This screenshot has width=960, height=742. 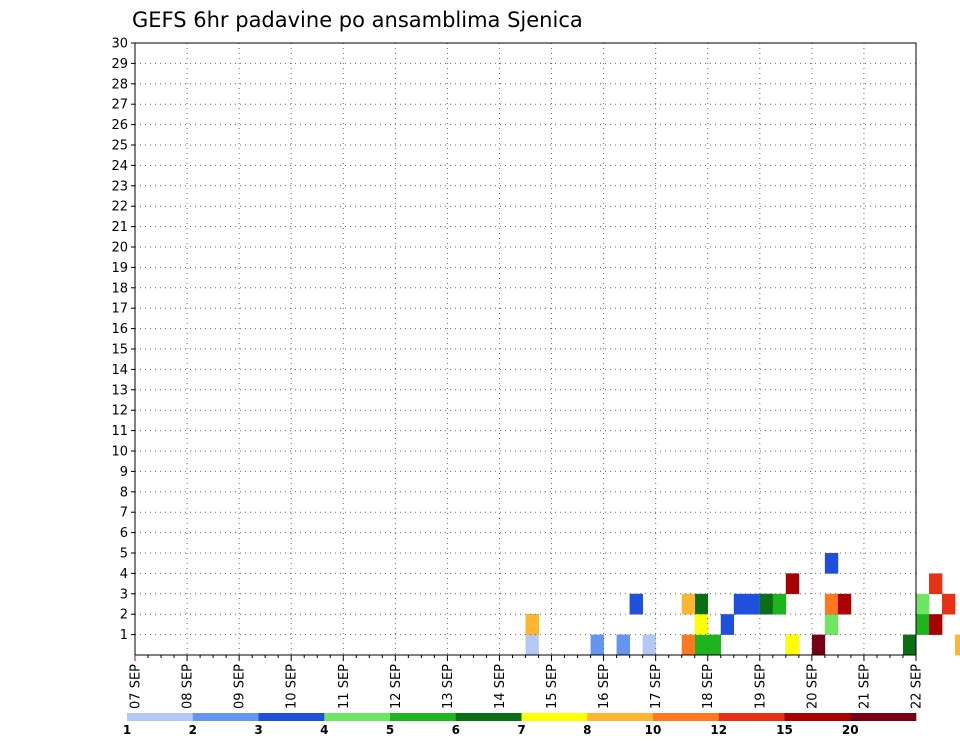 What do you see at coordinates (119, 64) in the screenshot?
I see `y-tick-label: 29` at bounding box center [119, 64].